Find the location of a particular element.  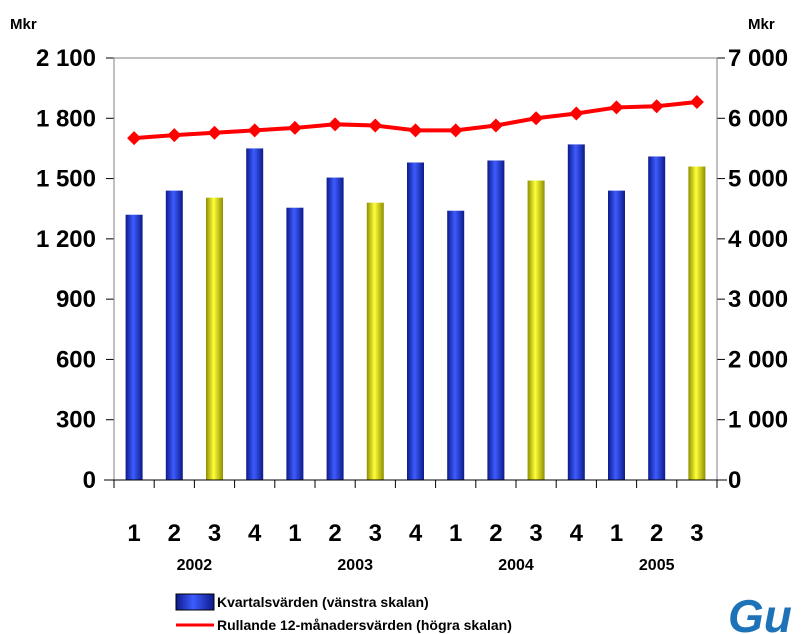

left-axis-unit: Mkr is located at coordinates (23, 24).